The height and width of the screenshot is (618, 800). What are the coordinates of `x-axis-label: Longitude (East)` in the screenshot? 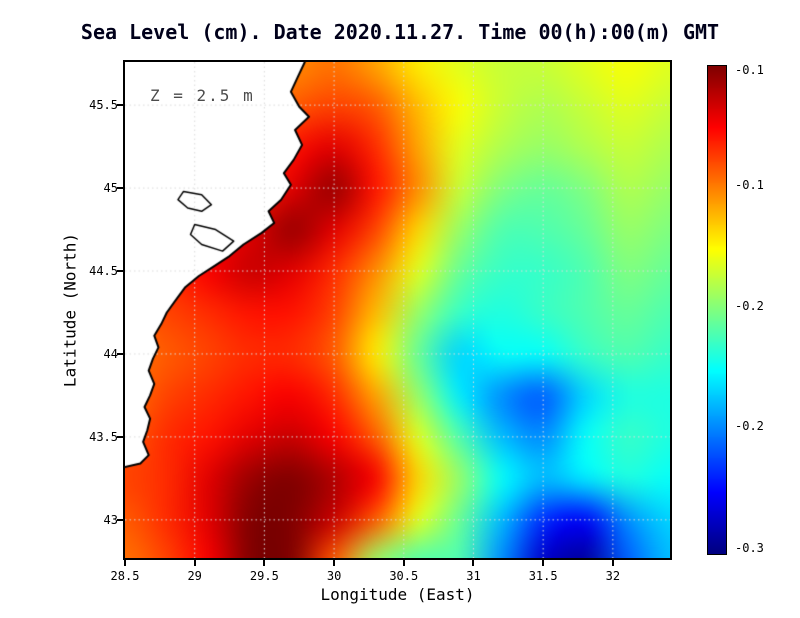 It's located at (397, 594).